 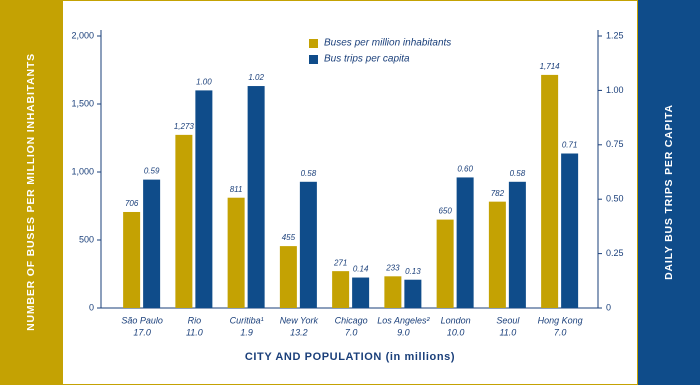 I want to click on left-band, so click(x=31, y=192).